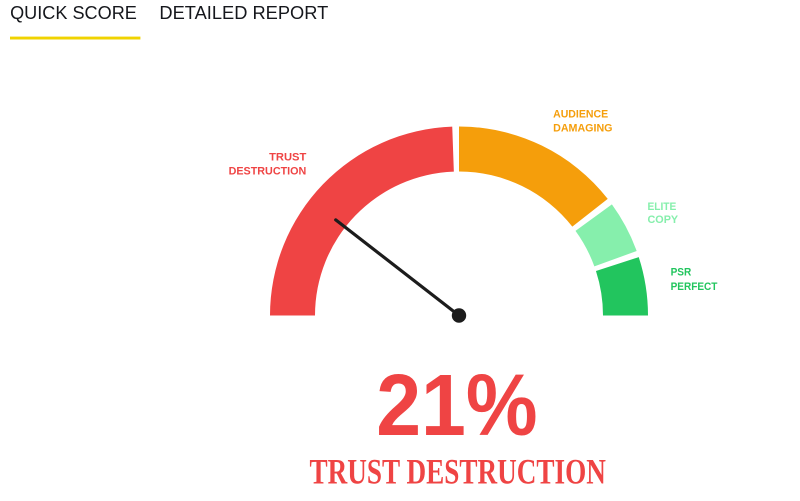 The width and height of the screenshot is (800, 501). What do you see at coordinates (268, 171) in the screenshot?
I see `svg-text: DESTRUCTION` at bounding box center [268, 171].